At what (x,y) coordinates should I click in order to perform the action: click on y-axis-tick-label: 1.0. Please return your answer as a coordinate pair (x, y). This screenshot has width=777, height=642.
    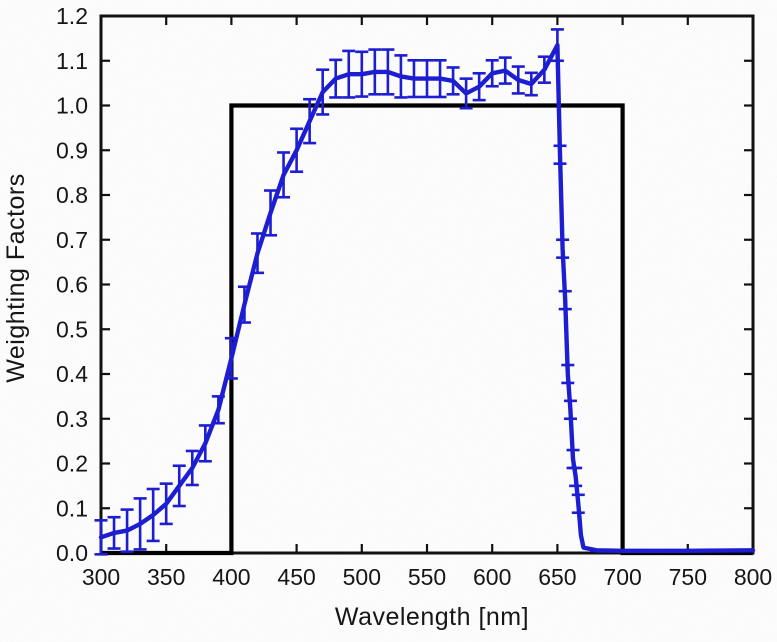
    Looking at the image, I should click on (72, 106).